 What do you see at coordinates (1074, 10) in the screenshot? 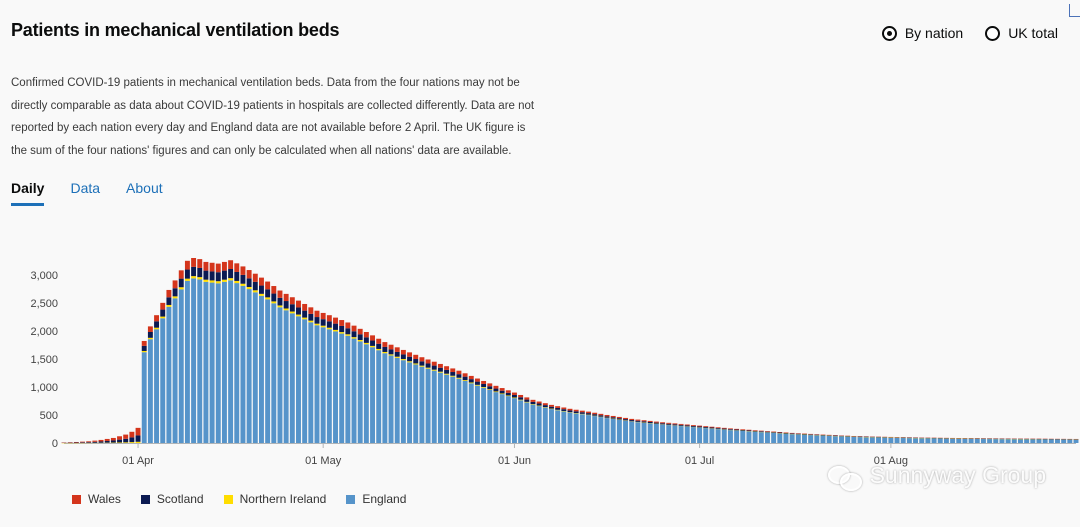
I see `expand-icon` at bounding box center [1074, 10].